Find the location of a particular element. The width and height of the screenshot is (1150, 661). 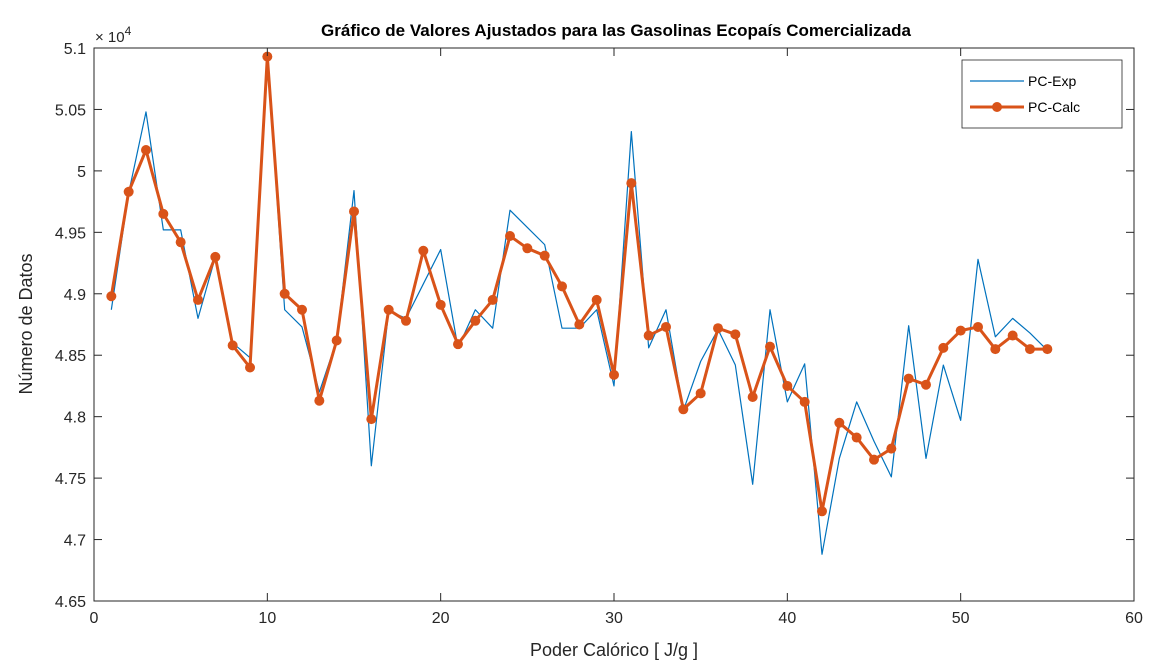

legend-label-pc-exp: PC-Exp is located at coordinates (1052, 81).